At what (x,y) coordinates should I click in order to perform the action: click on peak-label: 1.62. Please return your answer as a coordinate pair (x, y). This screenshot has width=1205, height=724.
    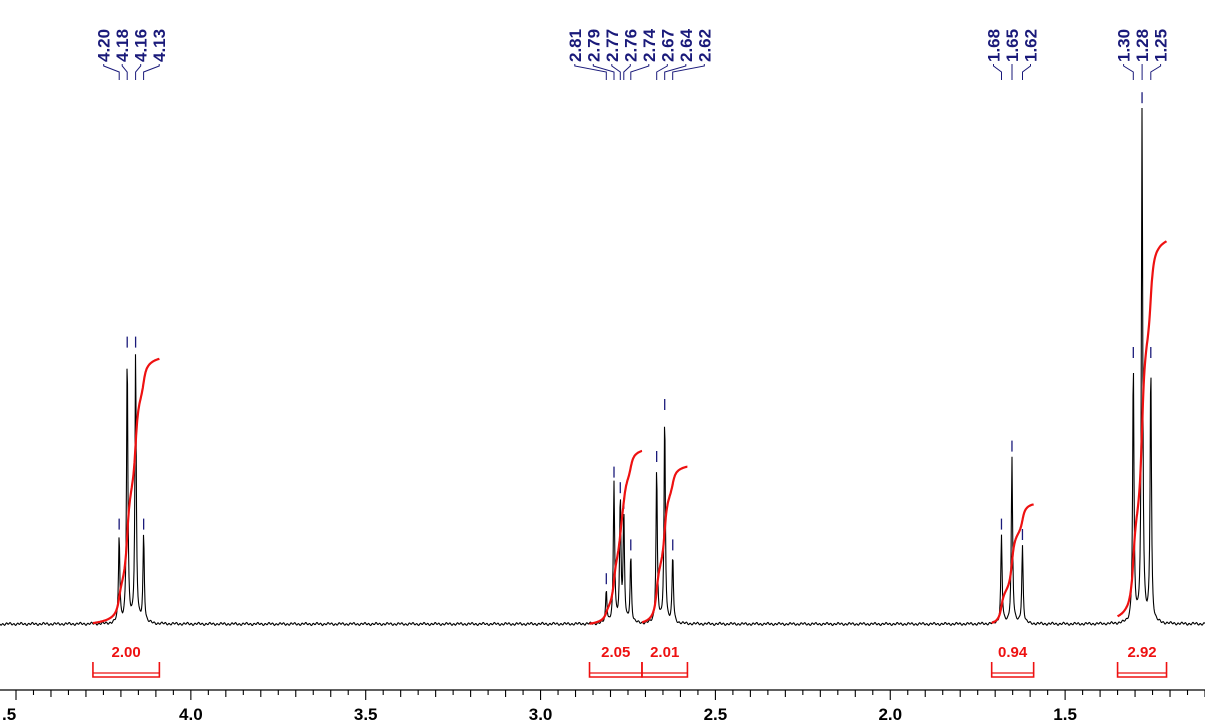
    Looking at the image, I should click on (1030, 45).